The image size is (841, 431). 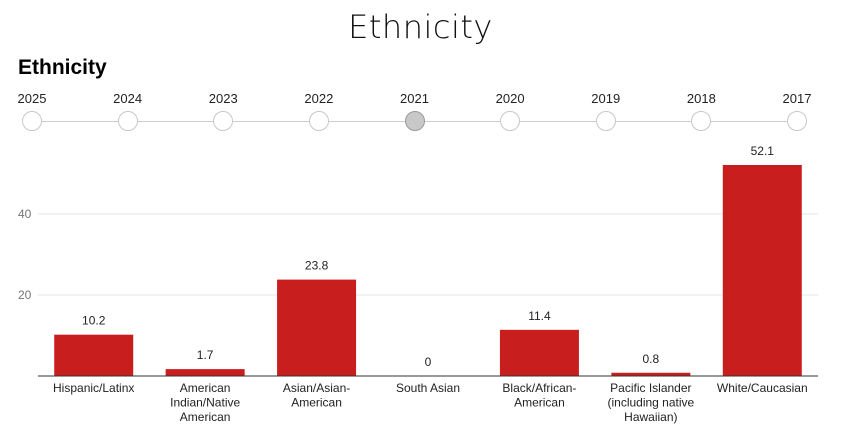 What do you see at coordinates (420, 27) in the screenshot?
I see `page-title: Ethnicity` at bounding box center [420, 27].